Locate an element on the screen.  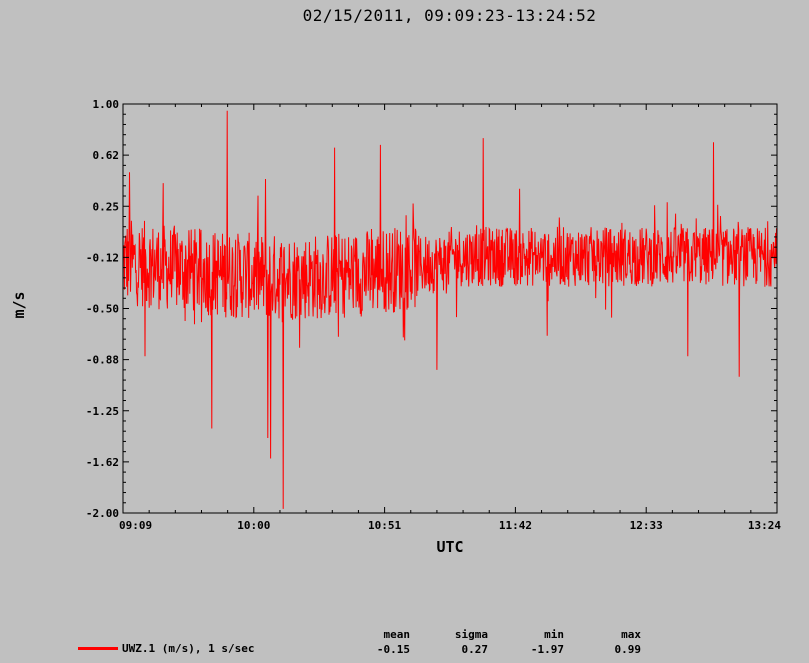
stat-max-value: 0.99 is located at coordinates (628, 649).